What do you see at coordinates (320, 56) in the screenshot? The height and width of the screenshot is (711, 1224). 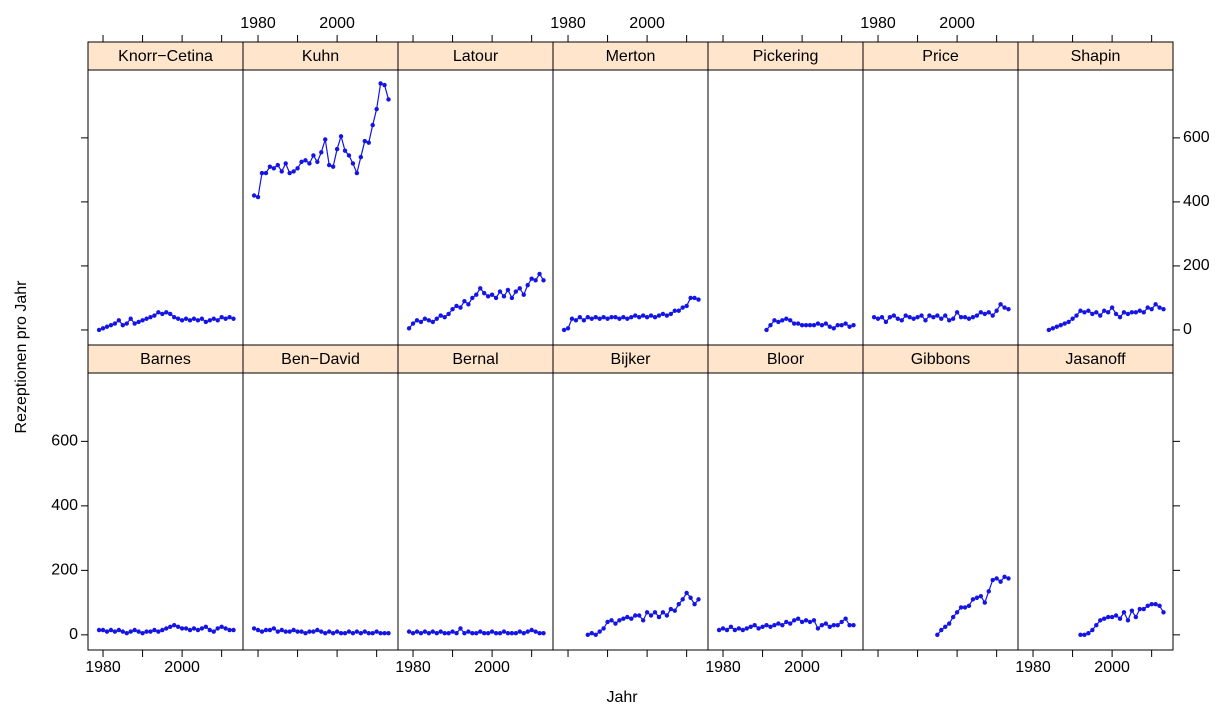 I see `strip-label: Kuhn` at bounding box center [320, 56].